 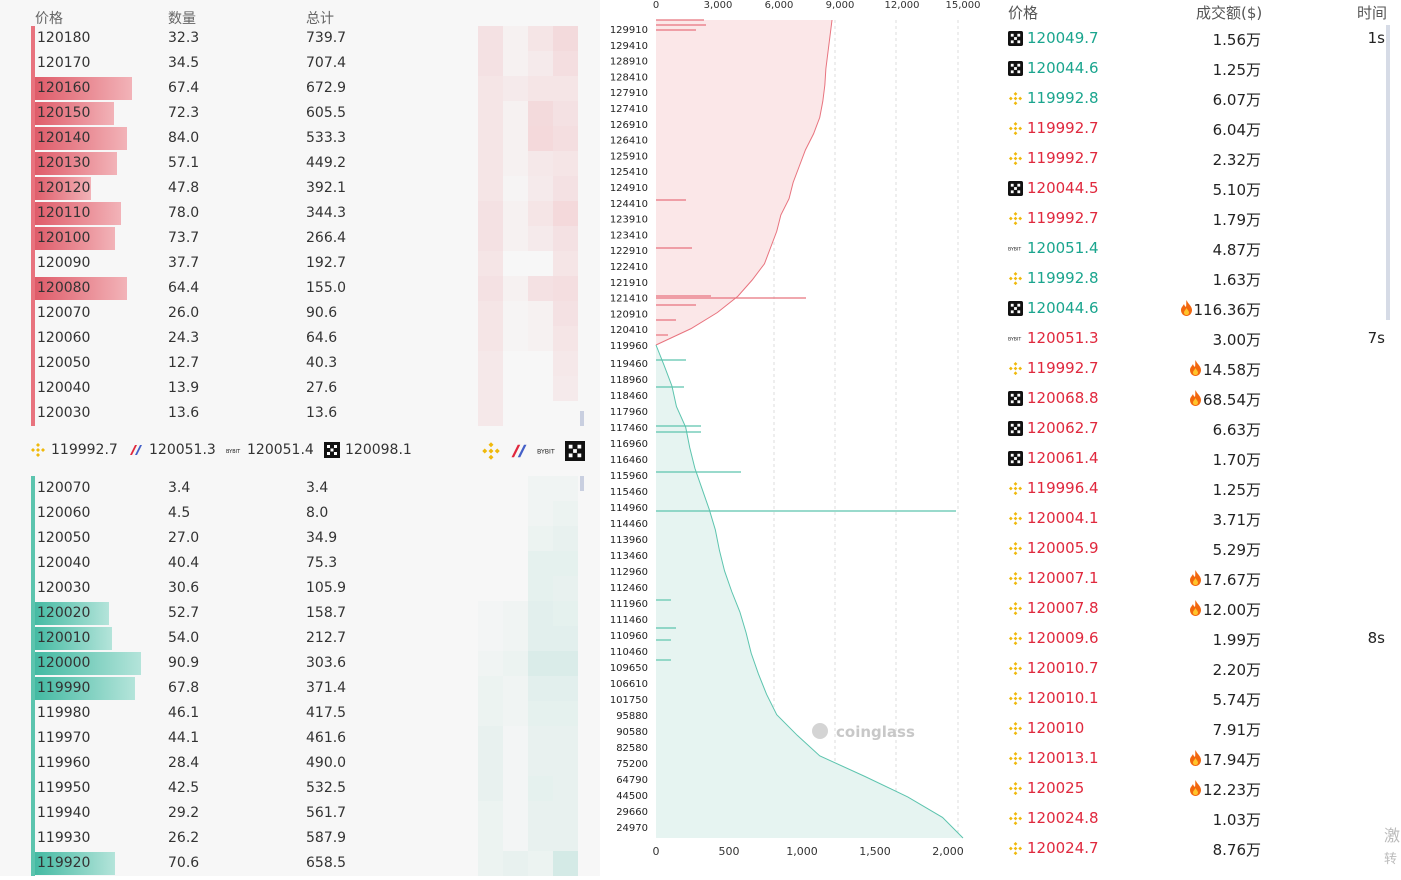 I want to click on trade-row: 119992.8 6.07万, so click(x=1200, y=98).